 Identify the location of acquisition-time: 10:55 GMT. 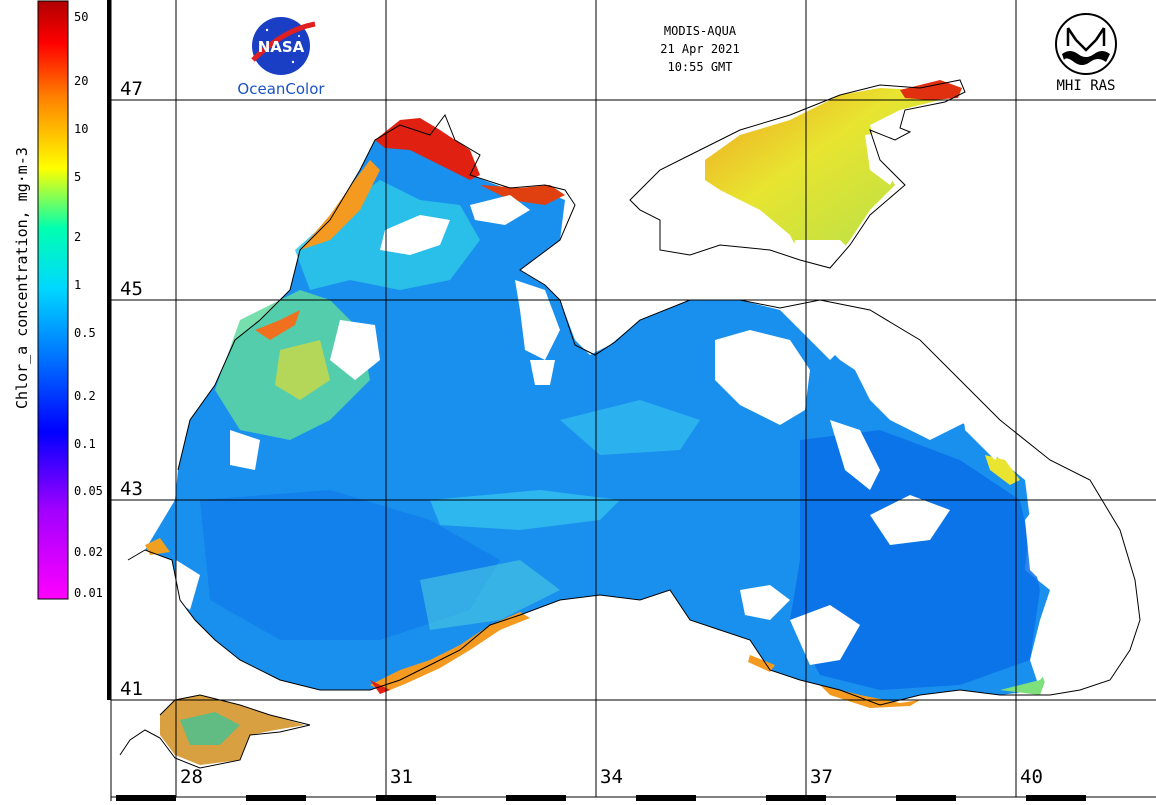
(700, 67).